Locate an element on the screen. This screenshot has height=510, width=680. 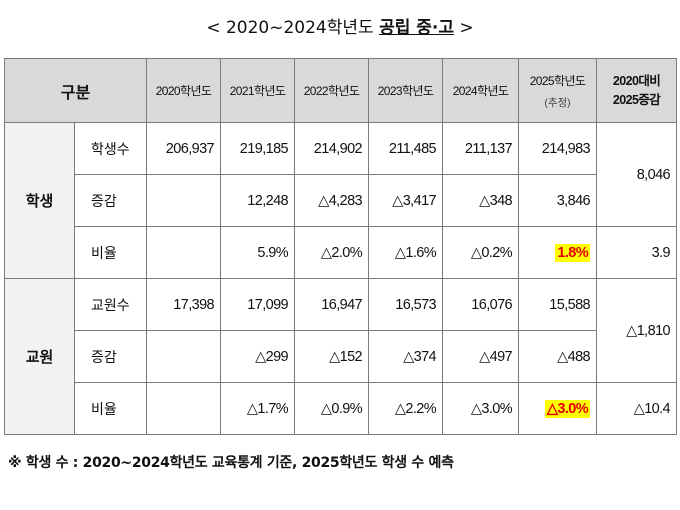
table-cell: △374 is located at coordinates (406, 356).